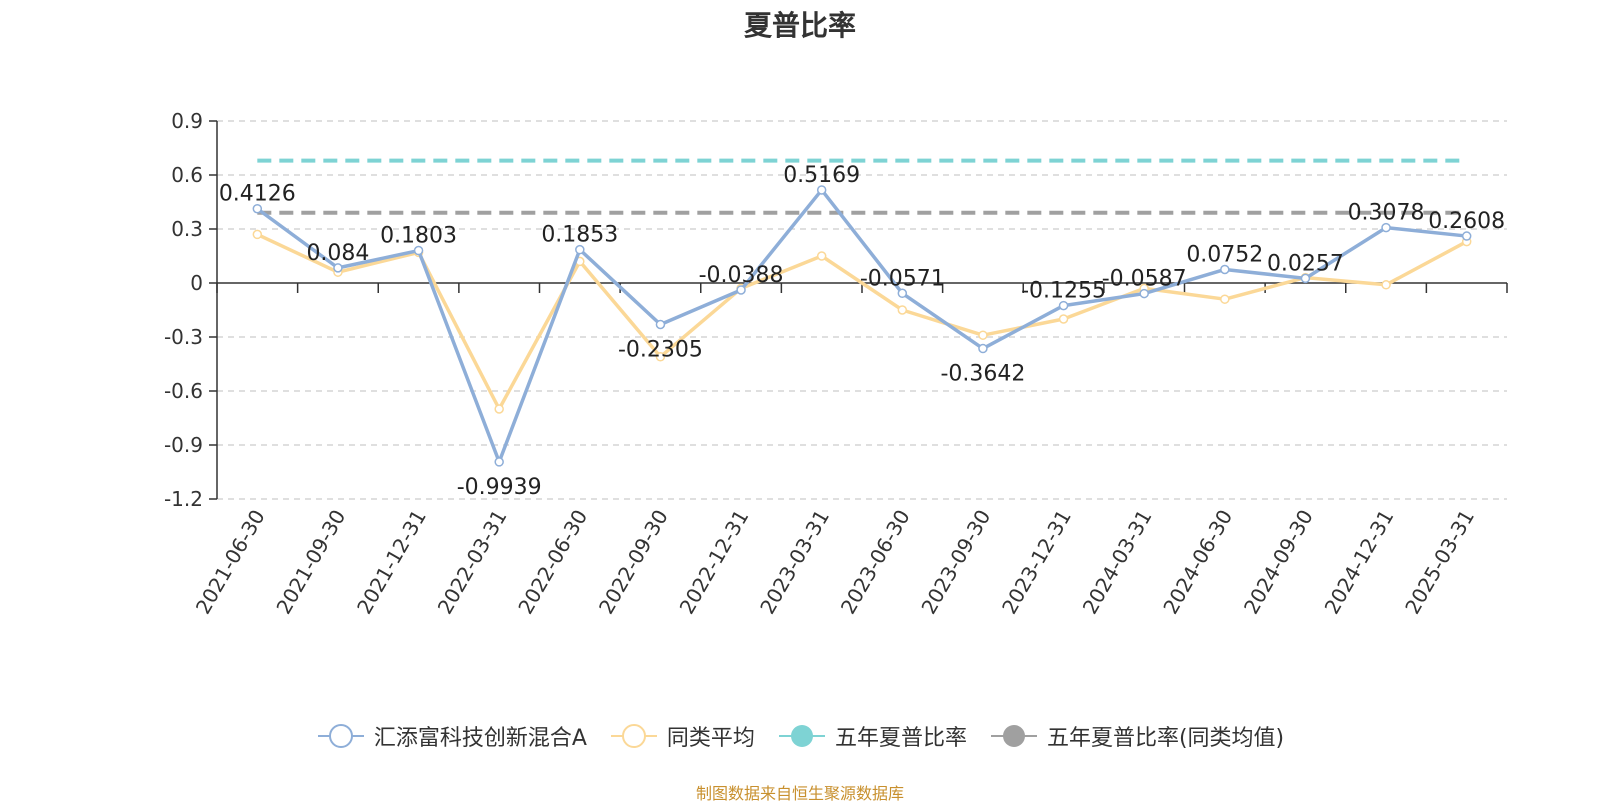  Describe the element at coordinates (472, 562) in the screenshot. I see `x-tick-label: 2022-03-31` at that location.